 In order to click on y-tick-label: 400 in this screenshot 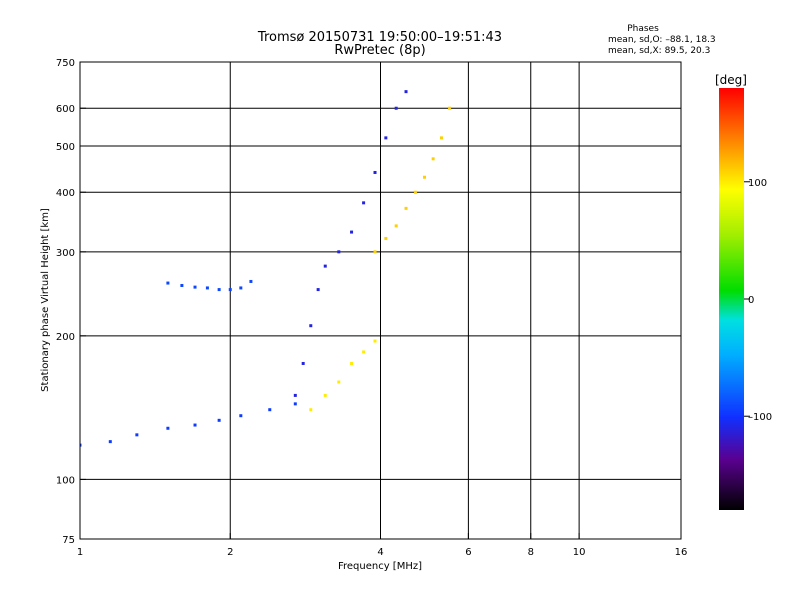, I will do `click(65, 193)`.